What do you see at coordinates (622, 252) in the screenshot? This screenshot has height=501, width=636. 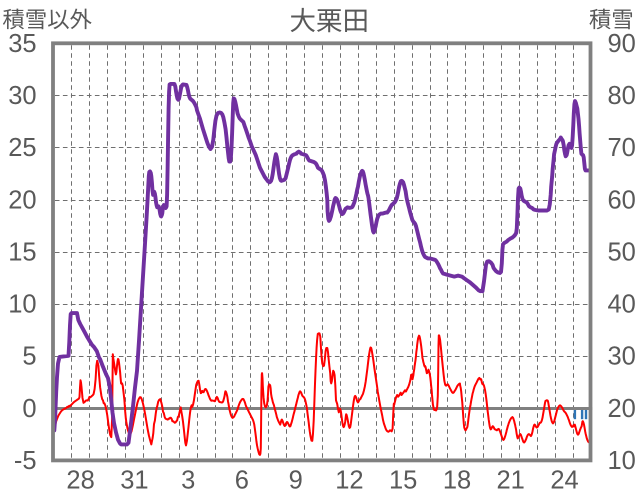 I see `svg-text: 50` at bounding box center [622, 252].